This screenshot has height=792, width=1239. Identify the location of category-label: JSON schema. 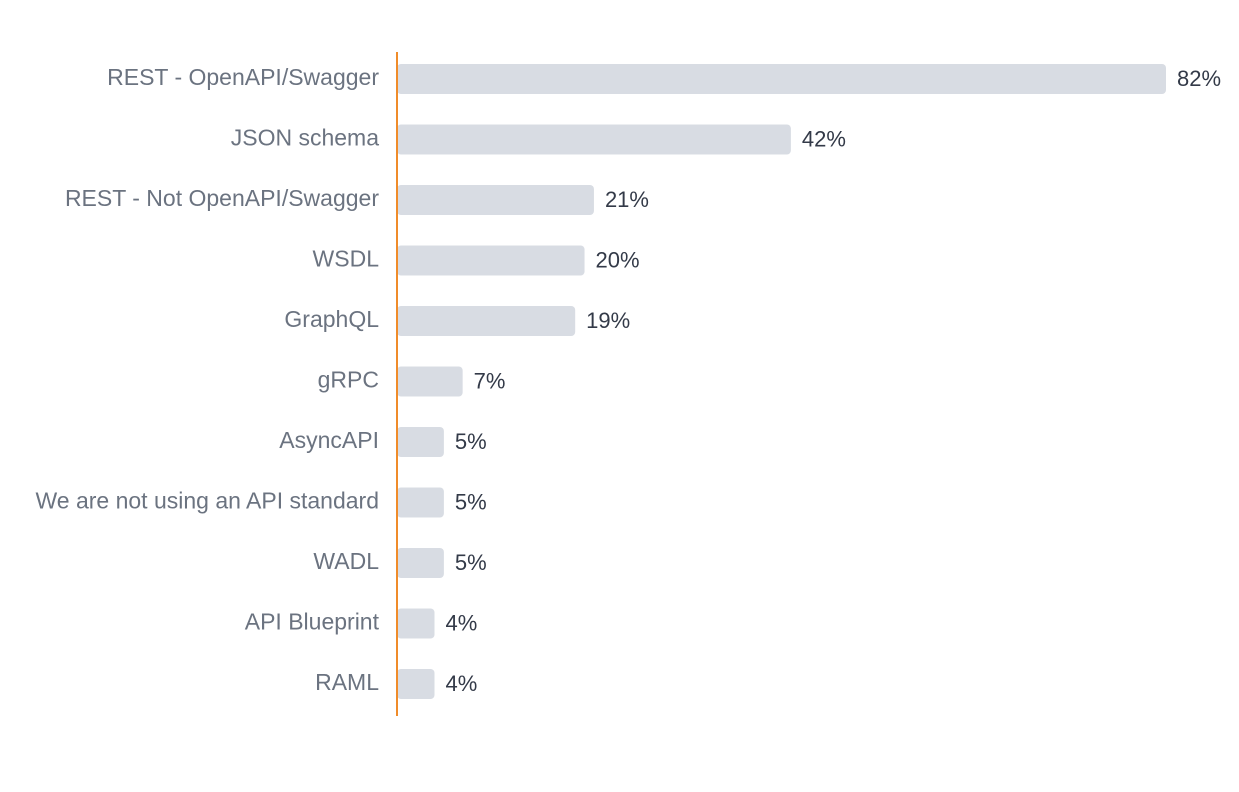
(305, 138).